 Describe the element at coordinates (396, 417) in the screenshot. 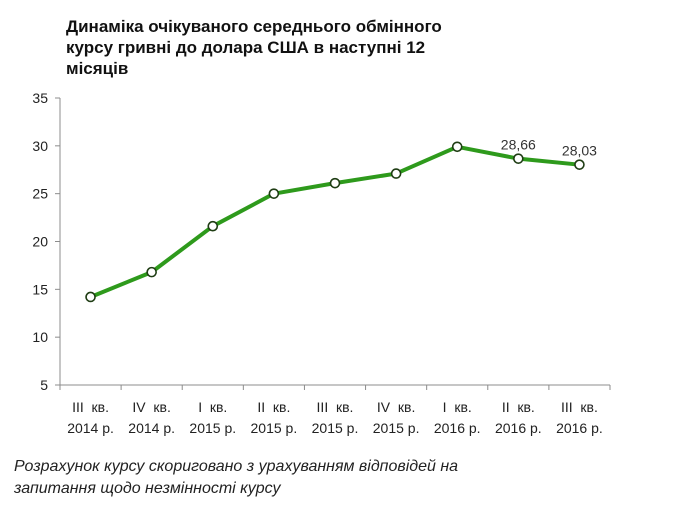

I see `x-tick-label: IV кв. 2015 р.` at that location.